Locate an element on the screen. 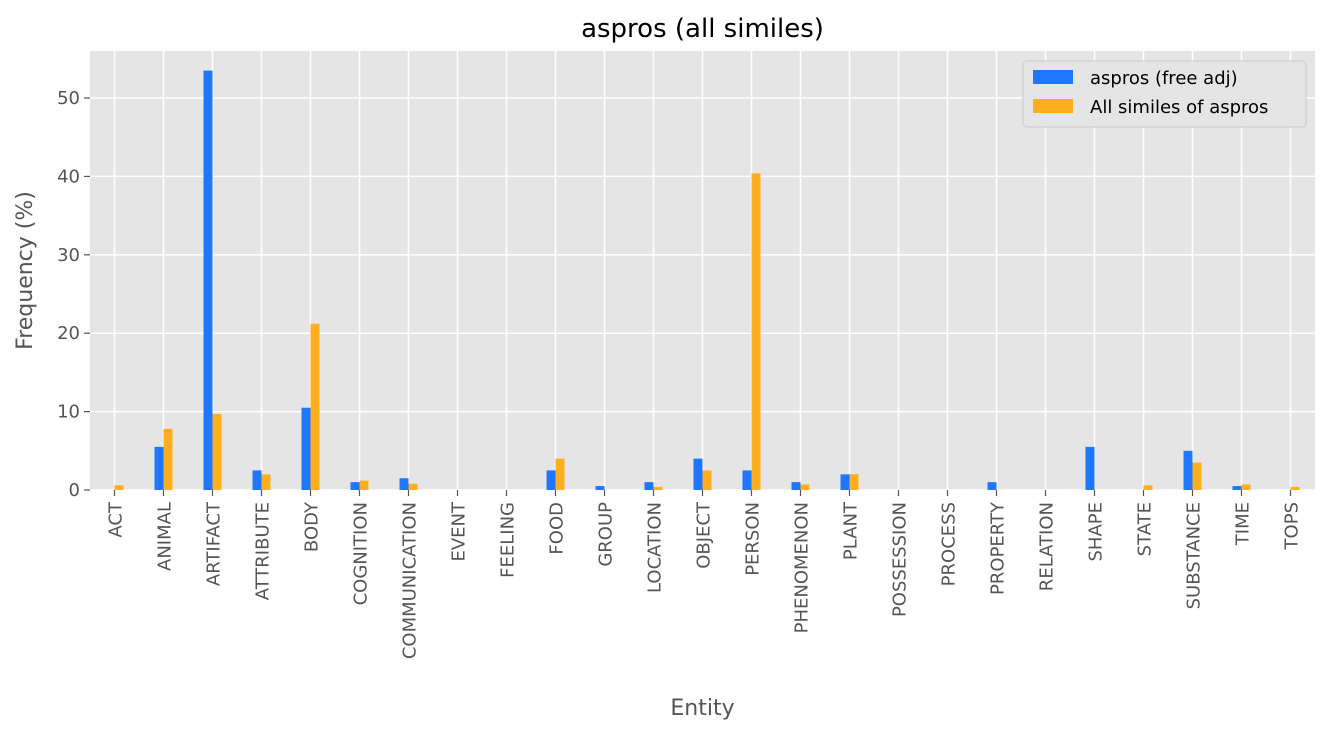 The height and width of the screenshot is (735, 1335). x-tick-label-artifact: ARTIFACT is located at coordinates (214, 543).